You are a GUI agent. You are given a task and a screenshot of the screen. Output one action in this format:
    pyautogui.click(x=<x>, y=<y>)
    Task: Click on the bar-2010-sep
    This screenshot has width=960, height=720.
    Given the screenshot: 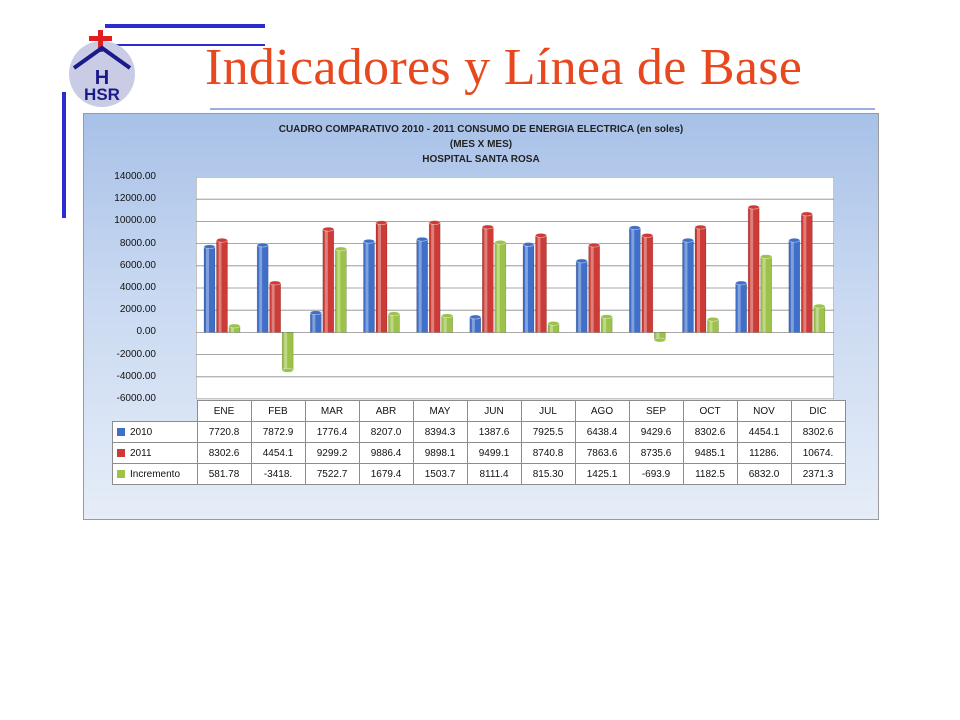 What is the action you would take?
    pyautogui.click(x=635, y=279)
    